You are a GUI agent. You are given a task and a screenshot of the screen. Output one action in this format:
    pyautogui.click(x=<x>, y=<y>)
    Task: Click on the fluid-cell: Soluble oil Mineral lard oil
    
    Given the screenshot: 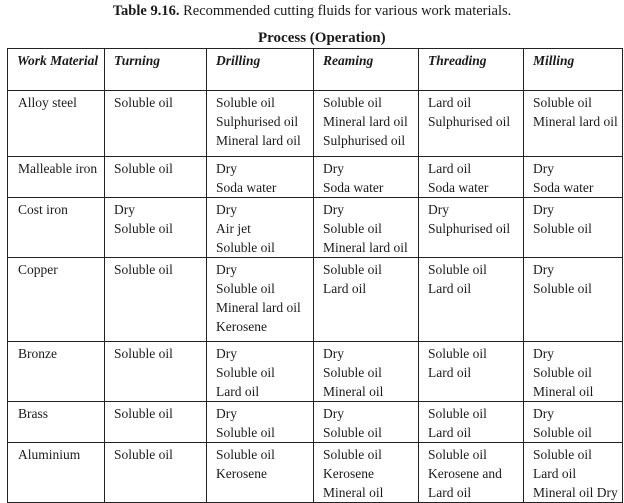 What is the action you would take?
    pyautogui.click(x=573, y=123)
    